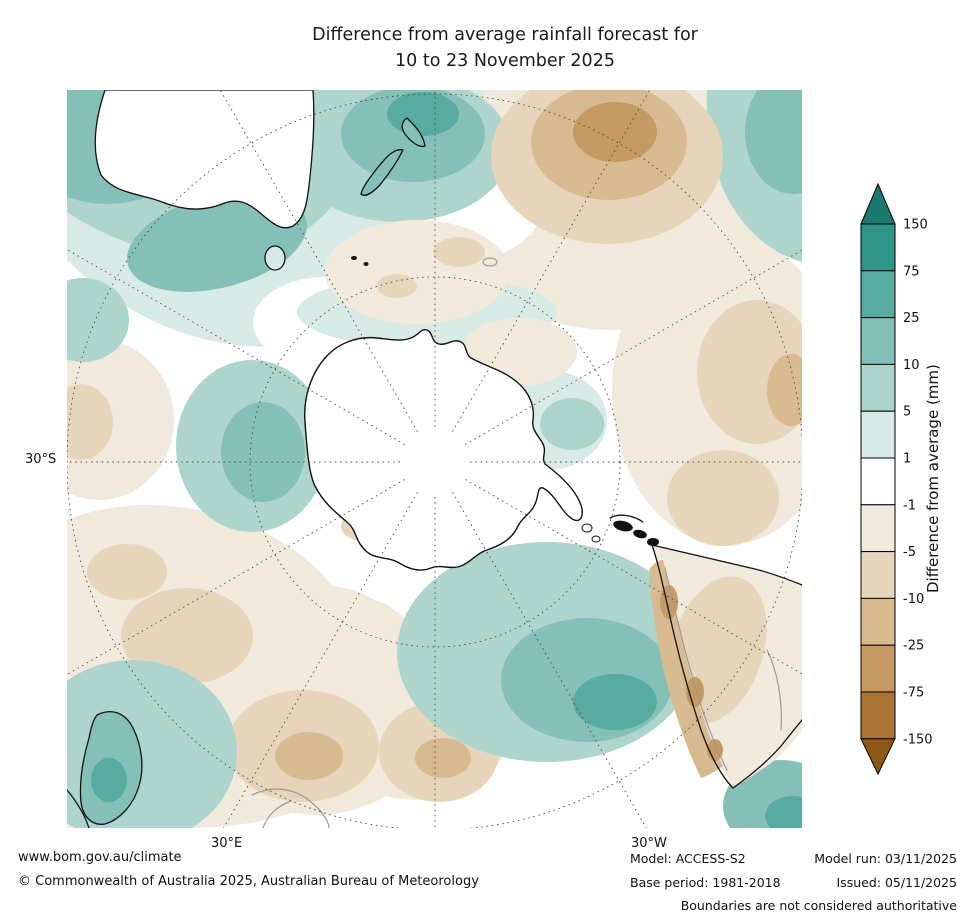  I want to click on australia, so click(204, 180).